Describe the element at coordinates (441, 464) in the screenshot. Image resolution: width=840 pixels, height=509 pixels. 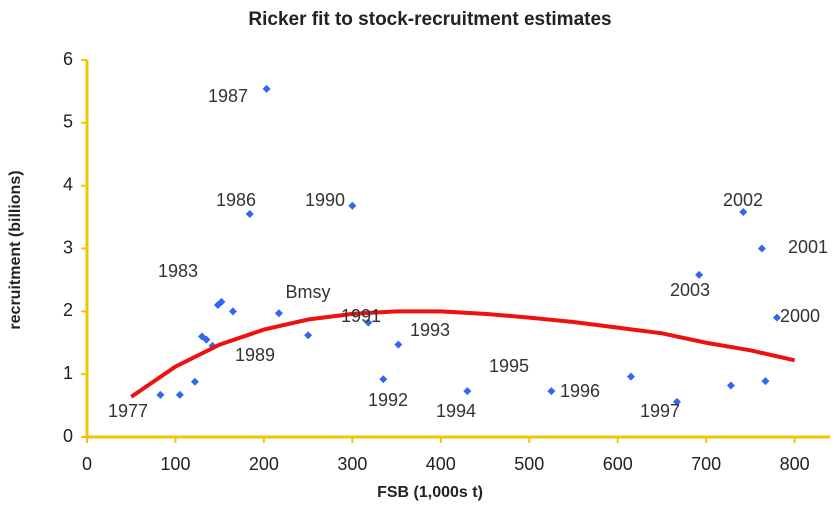
I see `x-tick-label: 400` at that location.